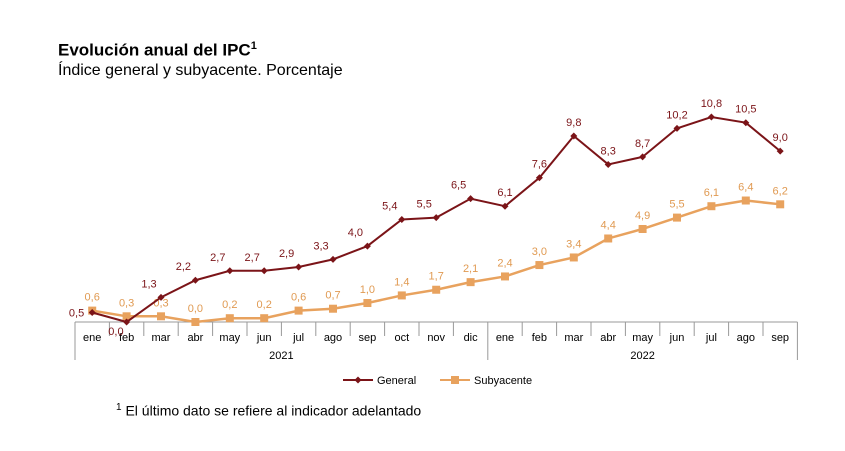 The height and width of the screenshot is (451, 845). Describe the element at coordinates (119, 407) in the screenshot. I see `footnote-mark: 1` at that location.